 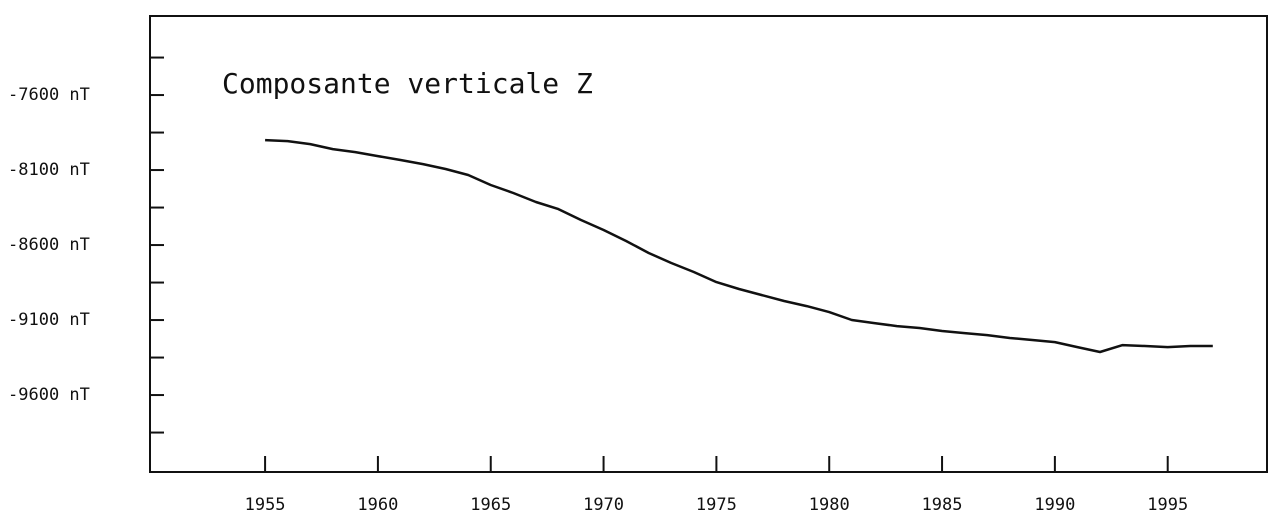 I want to click on x-tick-label: 1960, so click(x=377, y=505).